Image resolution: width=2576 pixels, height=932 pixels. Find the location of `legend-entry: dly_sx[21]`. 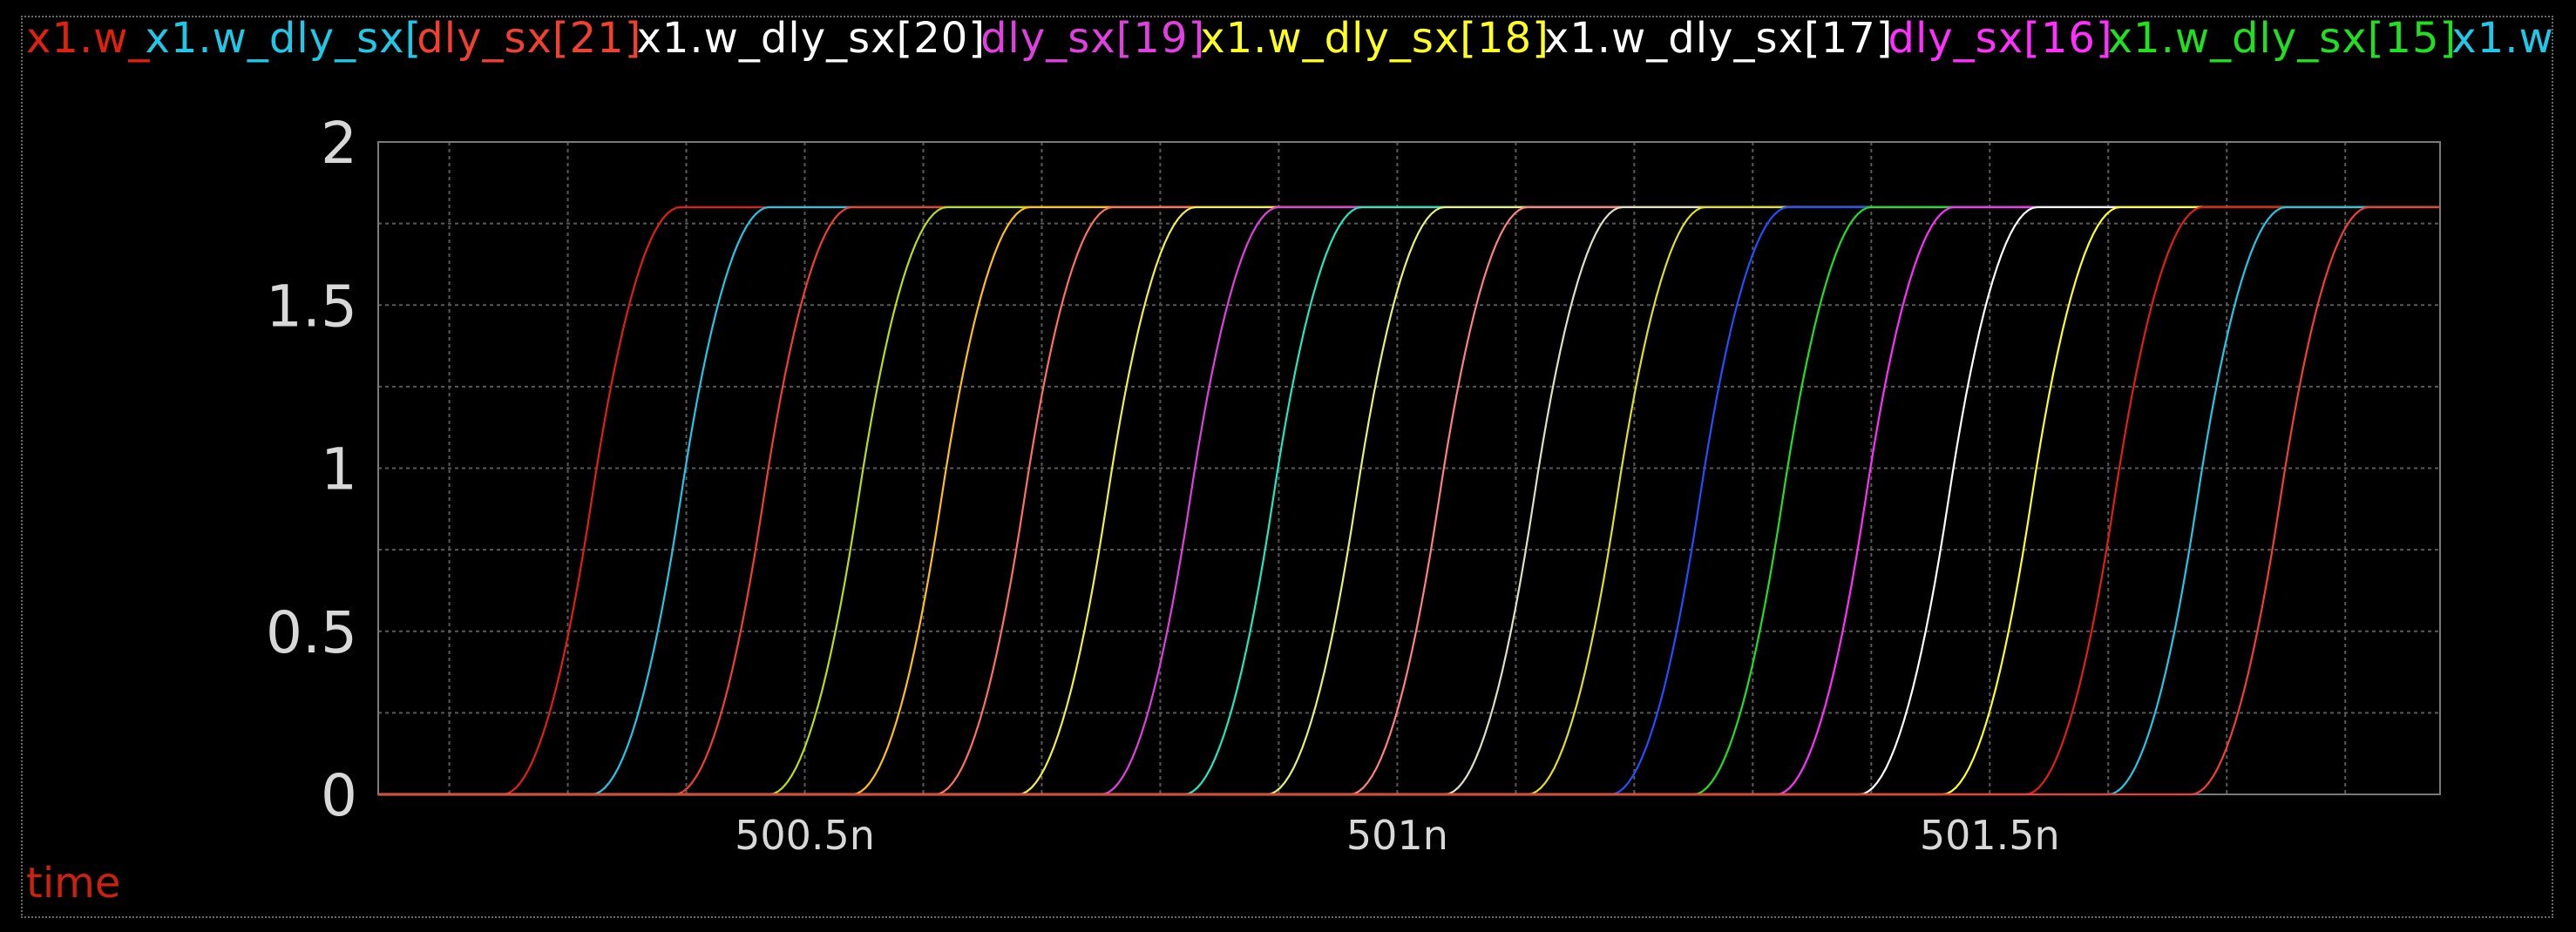

legend-entry: dly_sx[21] is located at coordinates (529, 38).